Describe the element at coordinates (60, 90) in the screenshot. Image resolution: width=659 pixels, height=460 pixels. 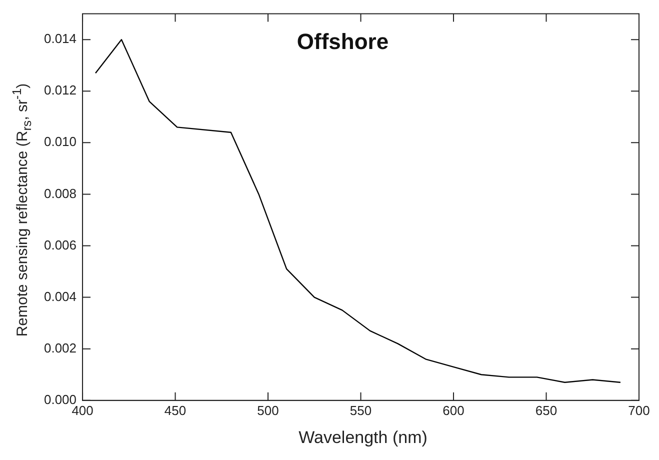
I see `y-tick-label: 0.012` at that location.